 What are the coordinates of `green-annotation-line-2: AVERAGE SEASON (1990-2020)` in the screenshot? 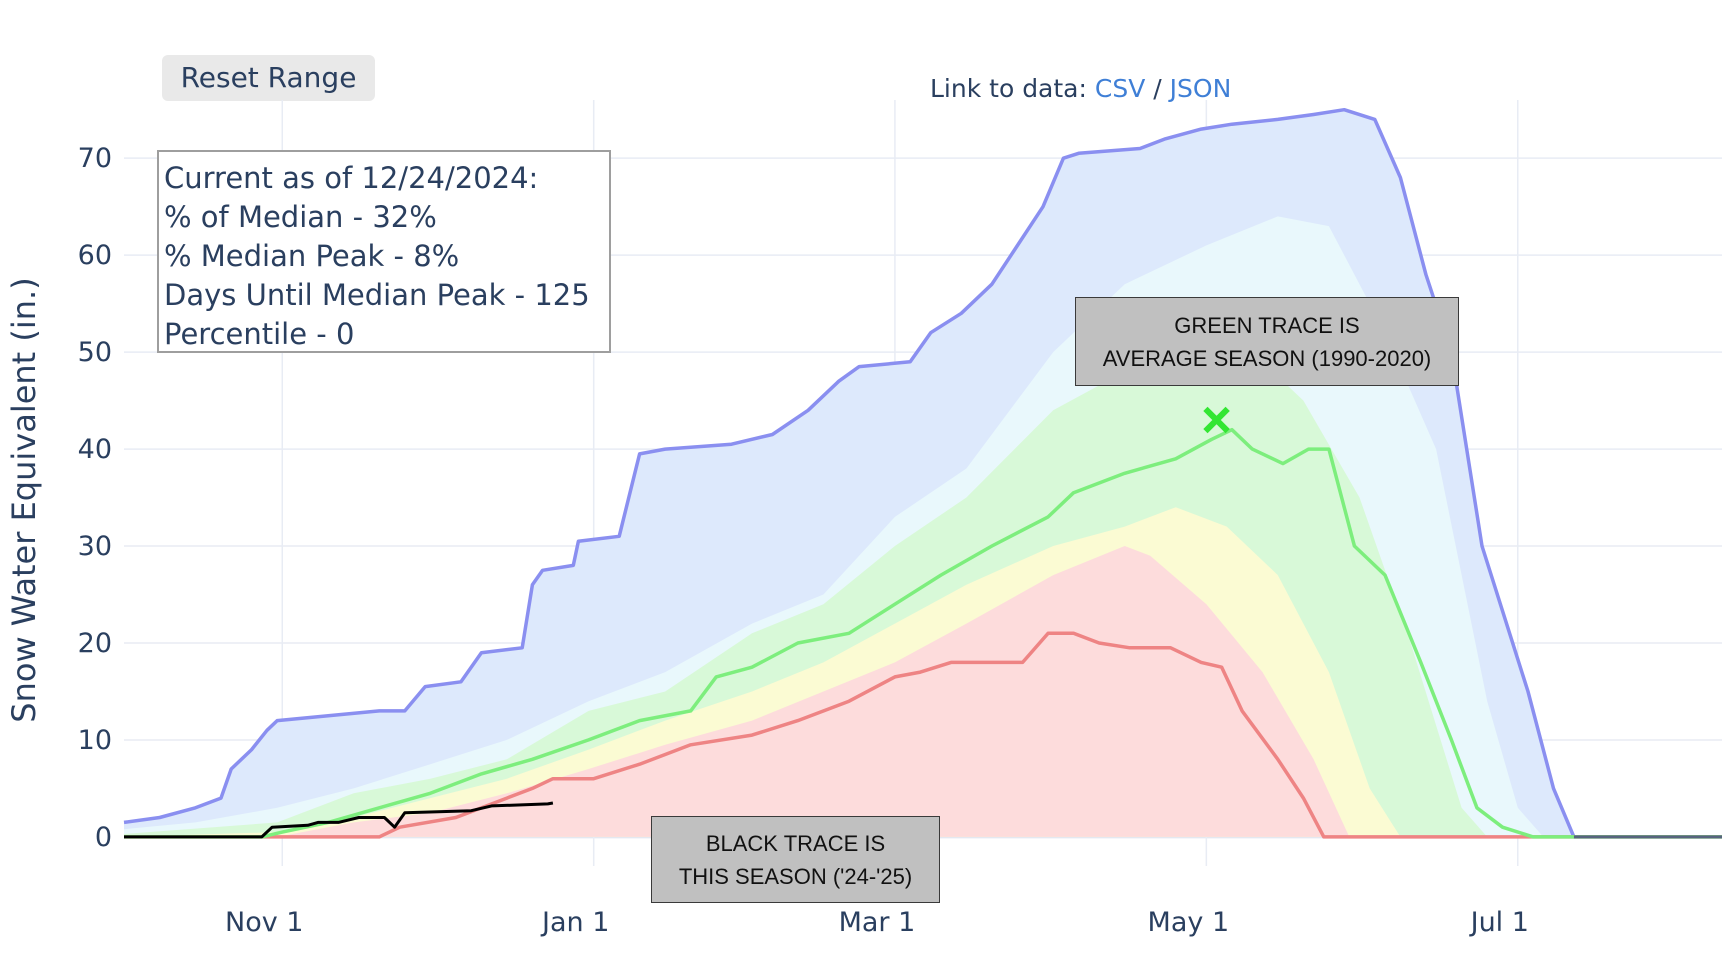 It's located at (1267, 358).